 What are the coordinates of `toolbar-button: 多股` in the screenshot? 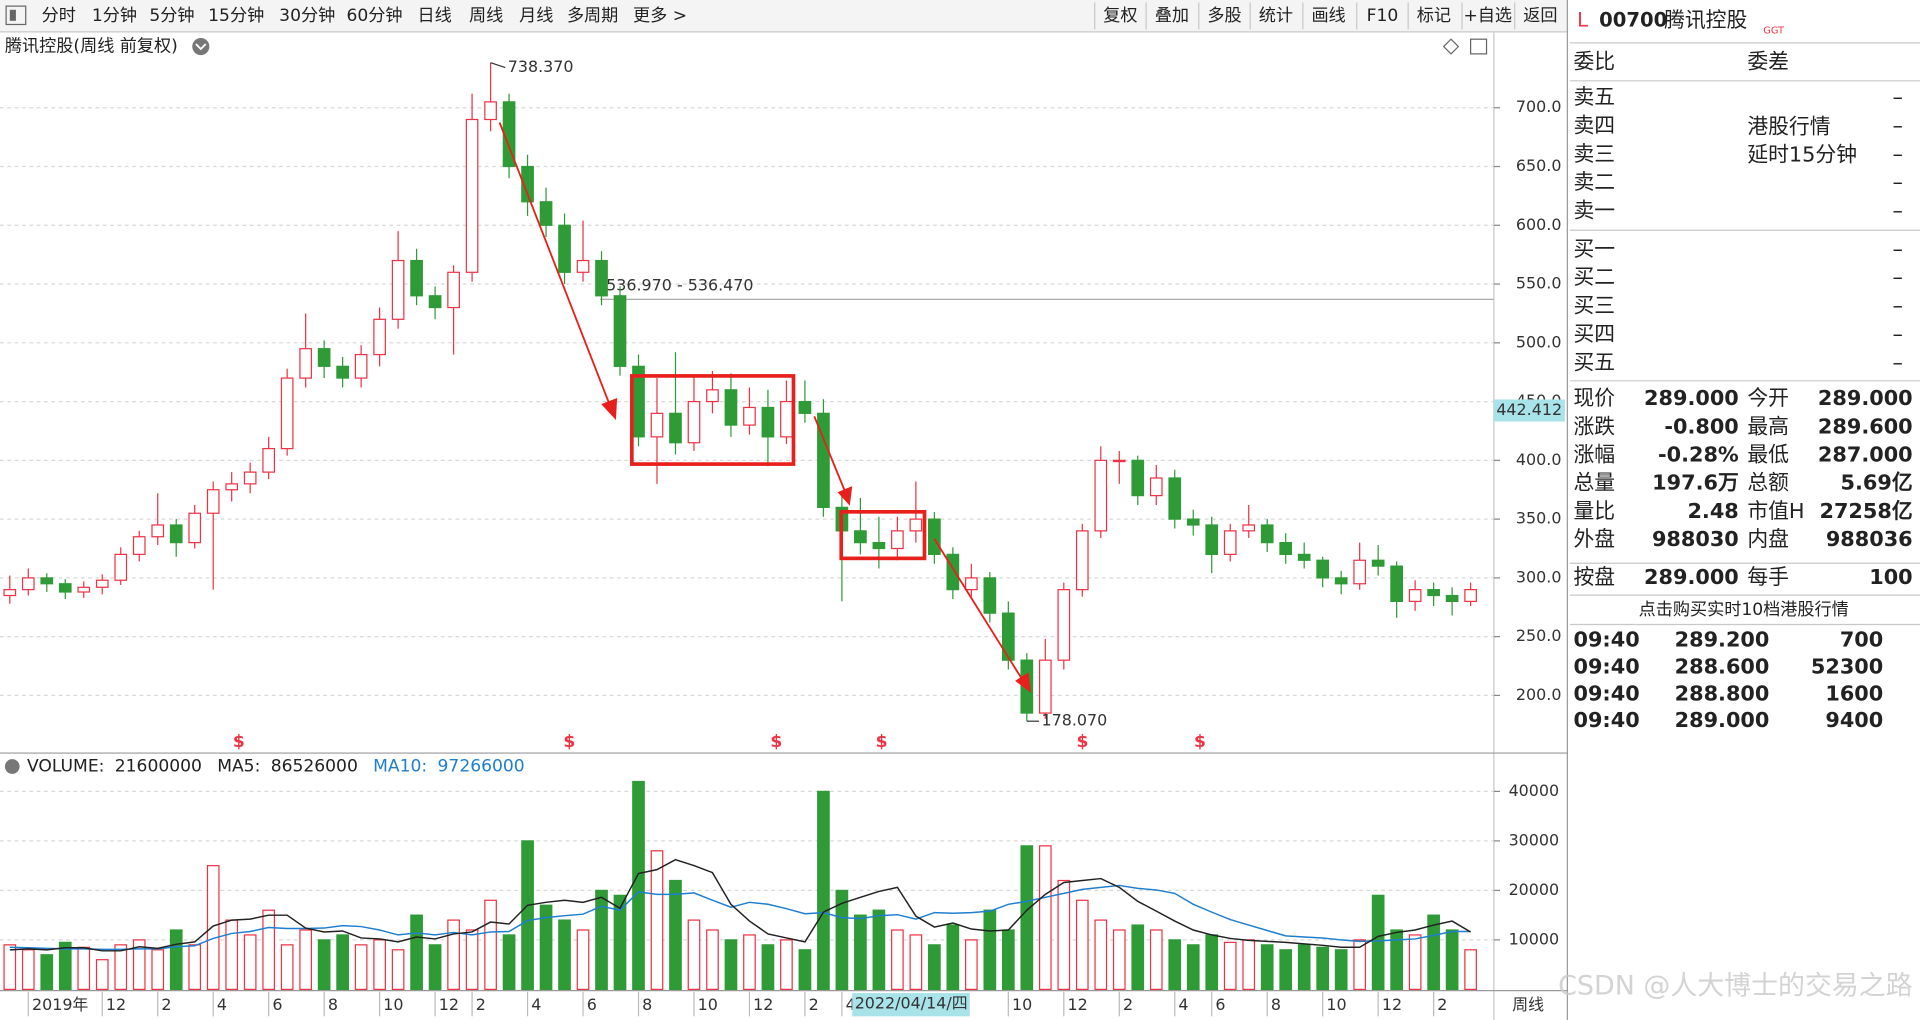 It's located at (1224, 16).